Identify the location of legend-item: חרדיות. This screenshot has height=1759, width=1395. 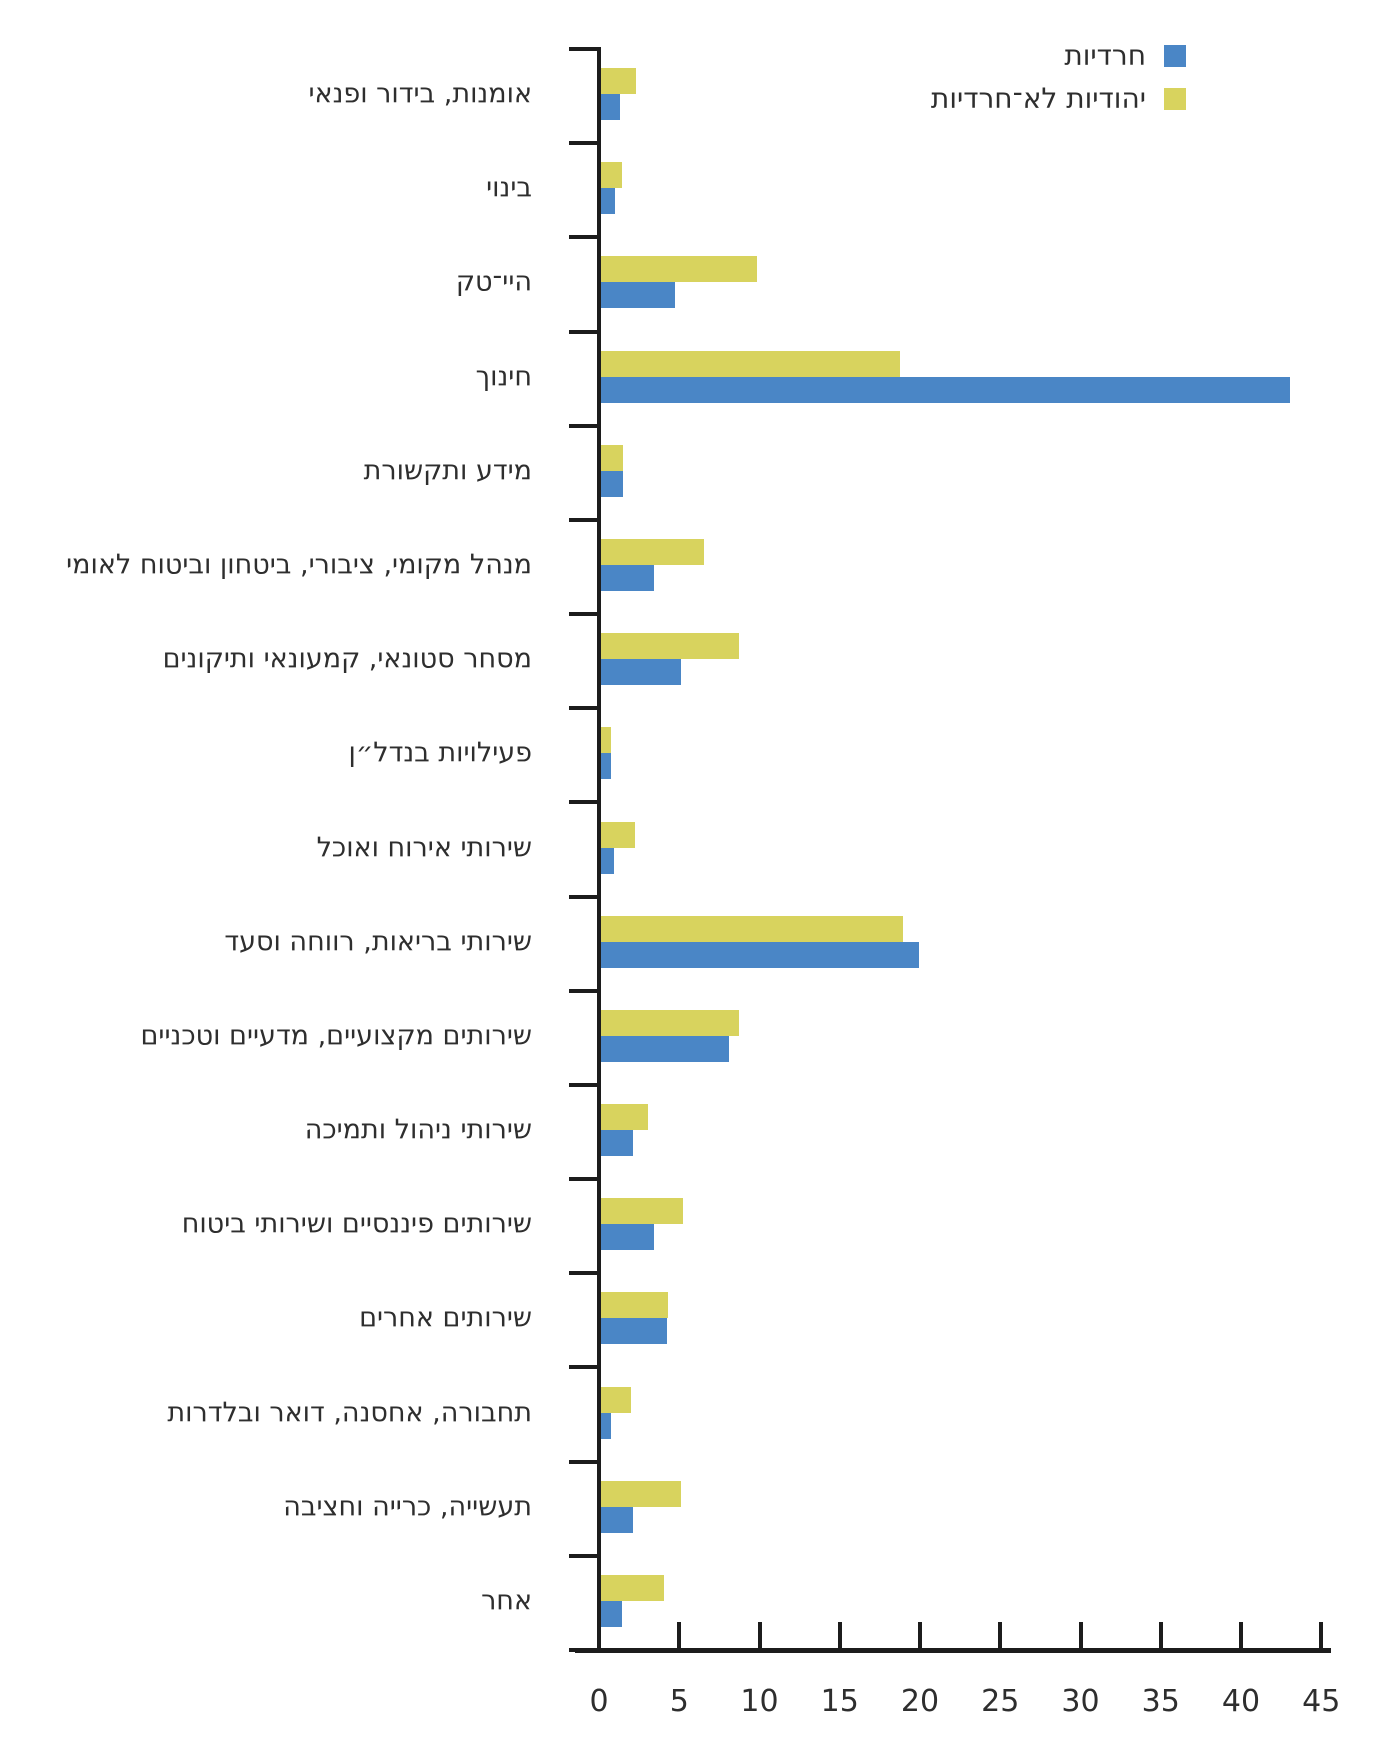
(976, 55).